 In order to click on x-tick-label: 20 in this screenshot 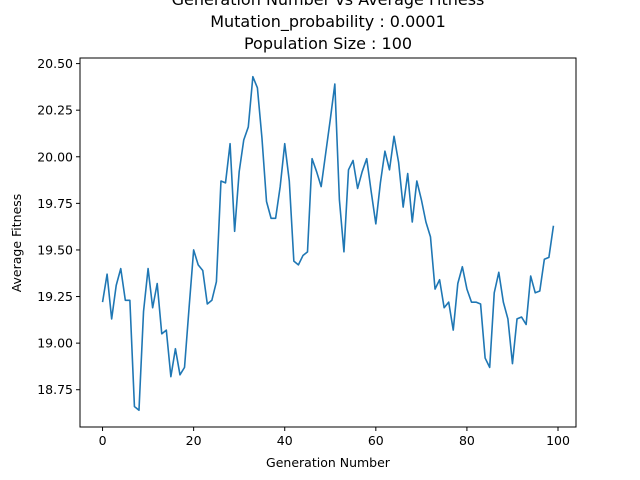, I will do `click(194, 440)`.